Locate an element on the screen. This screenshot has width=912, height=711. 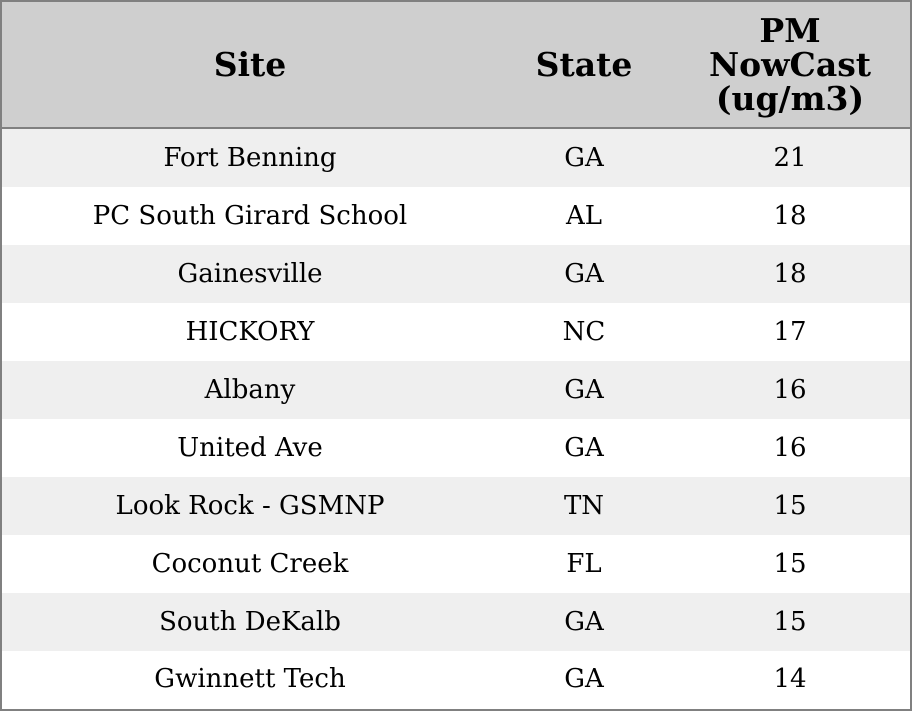
cell-pm: 17 is located at coordinates (790, 332).